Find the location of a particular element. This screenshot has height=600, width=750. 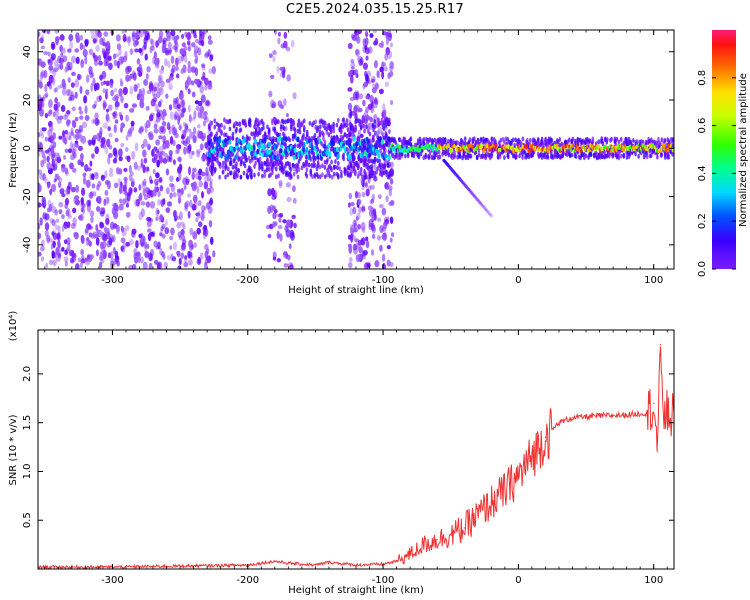

y-tick-label: -40 is located at coordinates (27, 245).